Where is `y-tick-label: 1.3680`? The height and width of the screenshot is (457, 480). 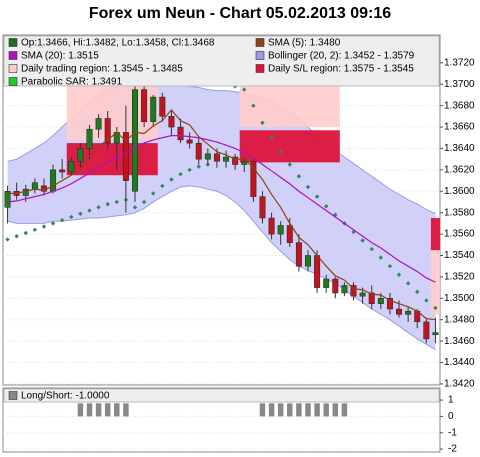
y-tick-label: 1.3680 is located at coordinates (459, 105).